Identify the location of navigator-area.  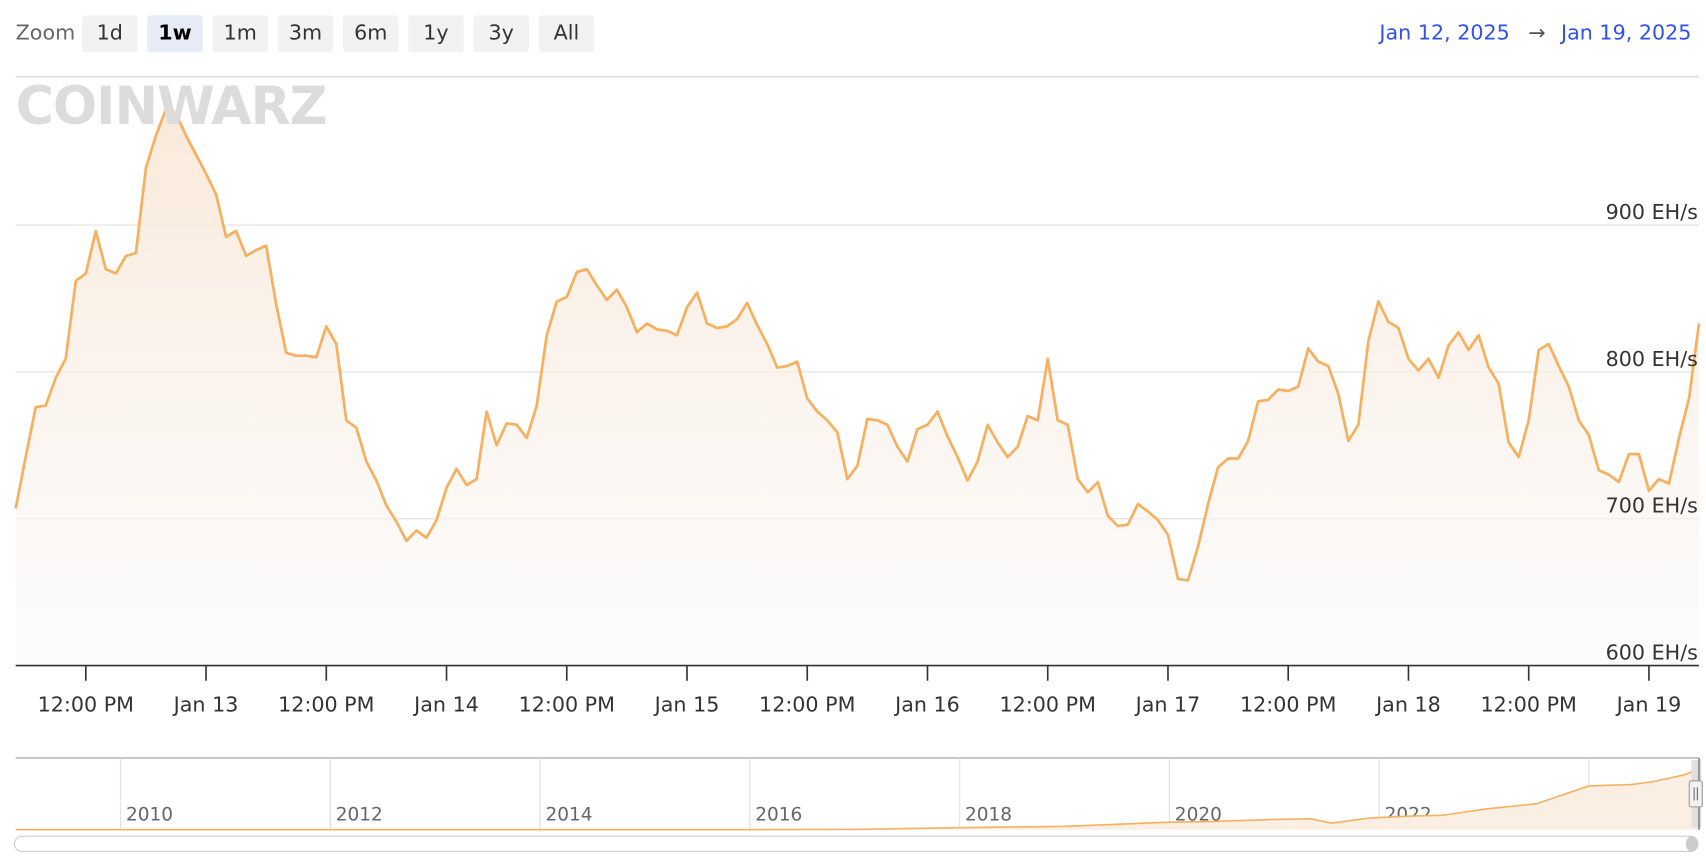
(857, 799).